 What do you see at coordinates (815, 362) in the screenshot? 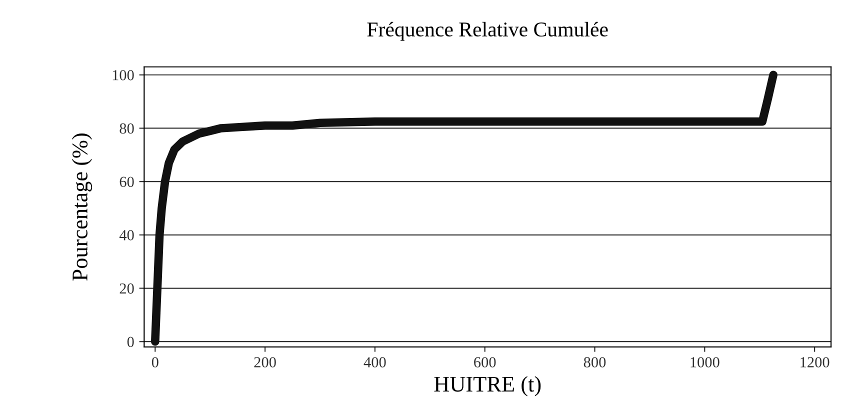
I see `x-tick-label: 1200` at bounding box center [815, 362].